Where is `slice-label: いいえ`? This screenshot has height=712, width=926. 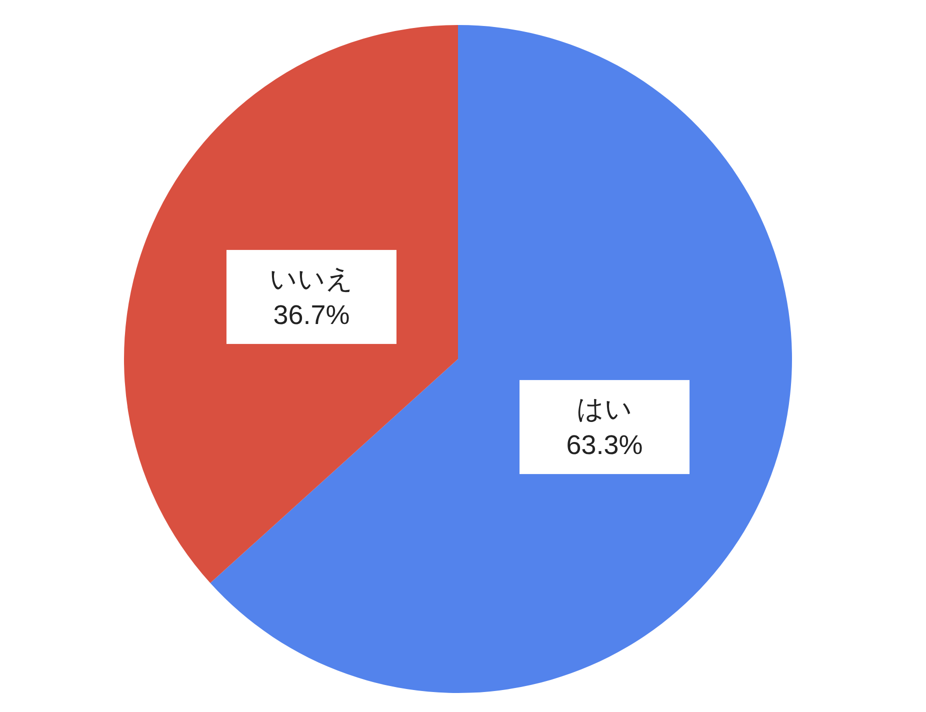 slice-label: いいえ is located at coordinates (311, 279).